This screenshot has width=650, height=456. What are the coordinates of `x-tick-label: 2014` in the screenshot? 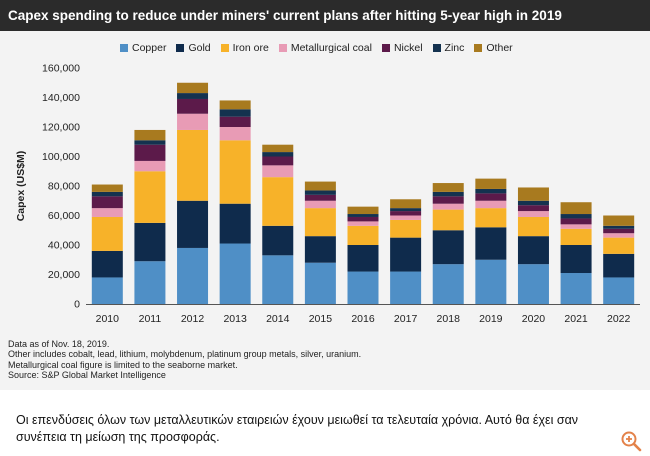 It's located at (278, 319).